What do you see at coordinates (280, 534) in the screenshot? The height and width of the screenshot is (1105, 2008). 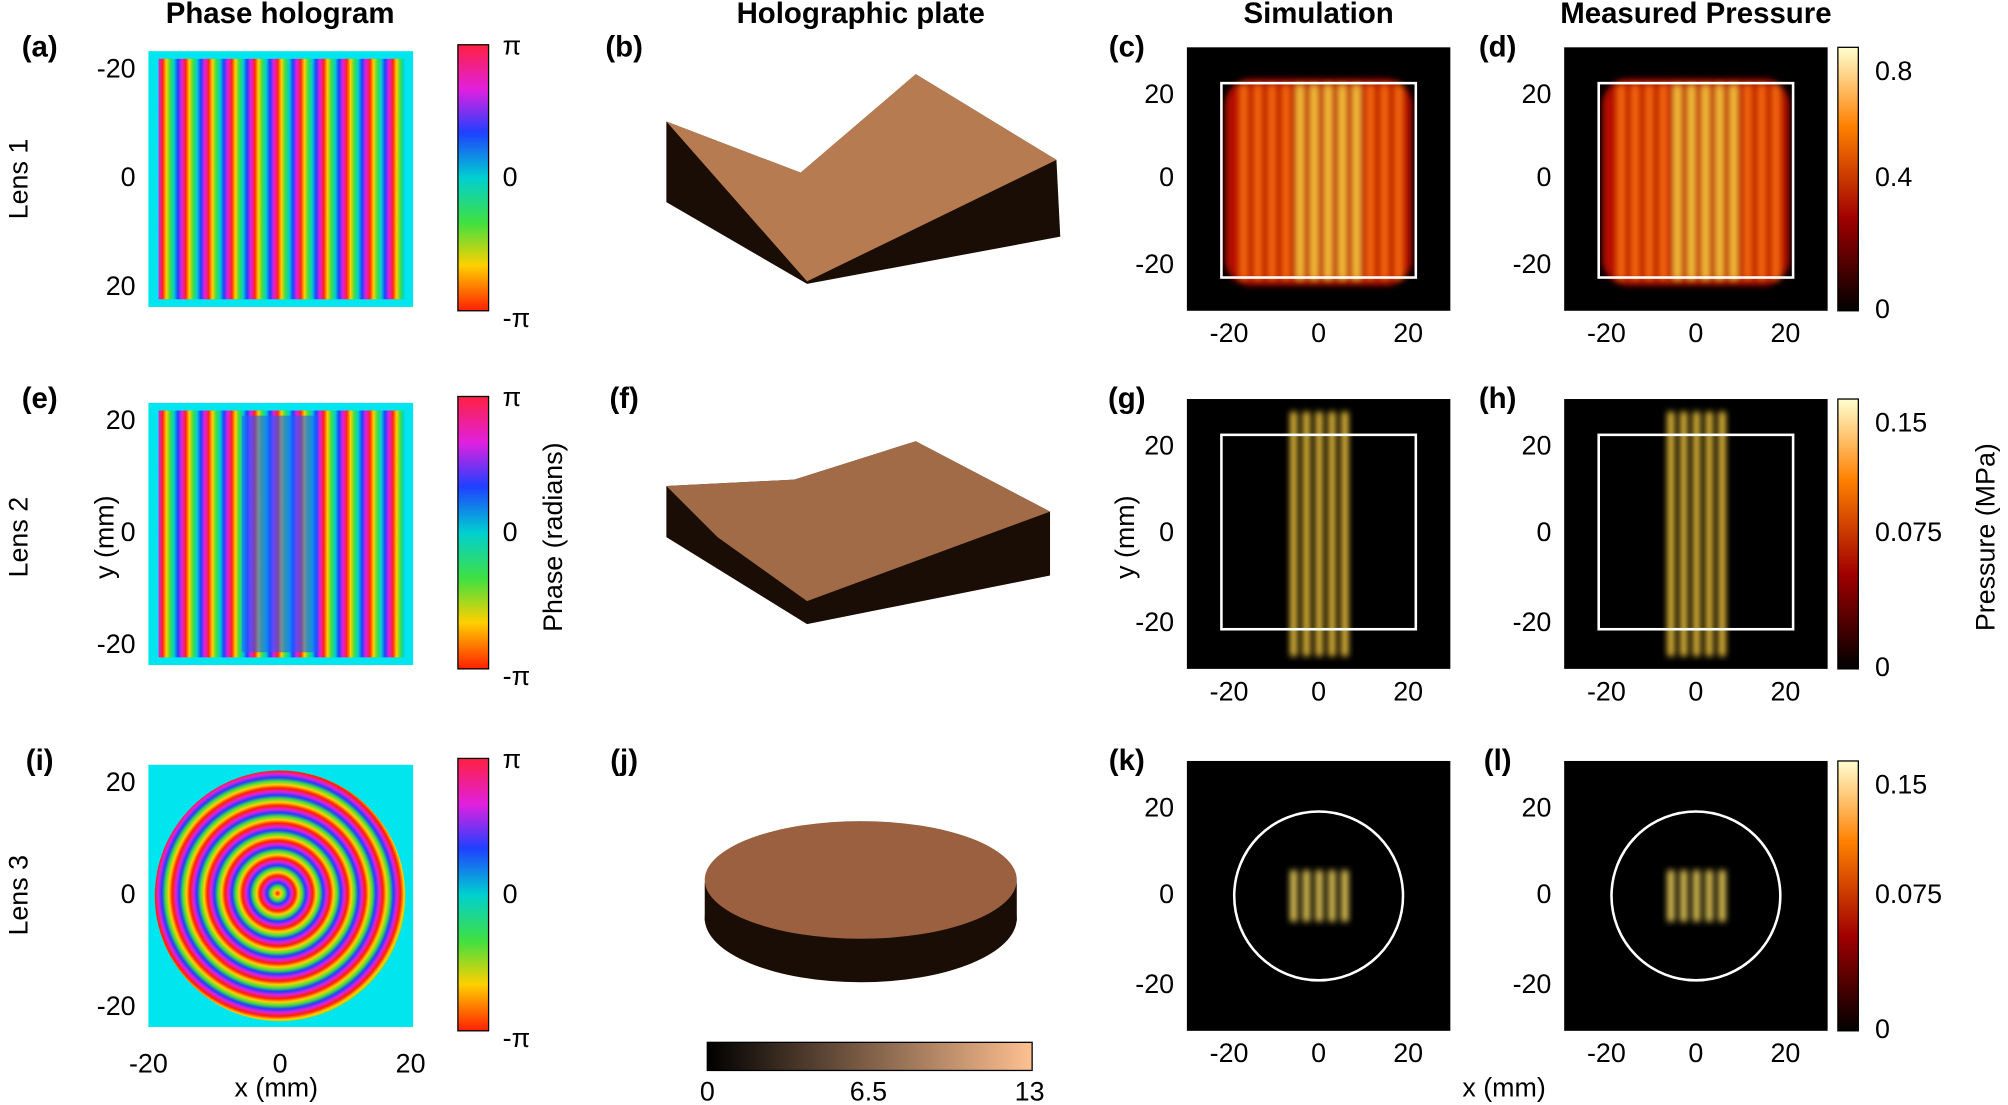 I see `hologram-center` at bounding box center [280, 534].